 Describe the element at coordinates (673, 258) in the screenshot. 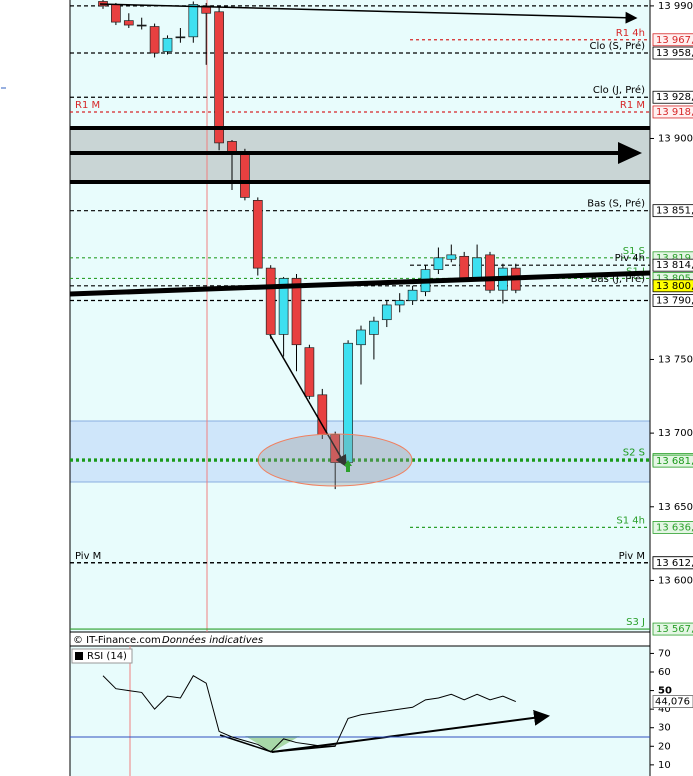

I see `level-label: 13 819` at that location.